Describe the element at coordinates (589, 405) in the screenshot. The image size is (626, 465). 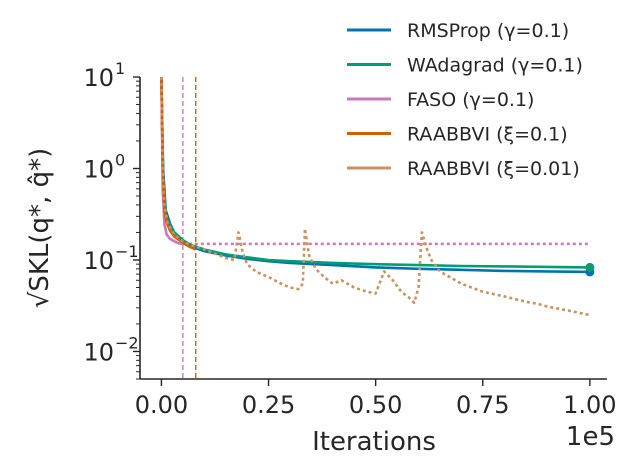
I see `x-tick-label: 1.00` at that location.